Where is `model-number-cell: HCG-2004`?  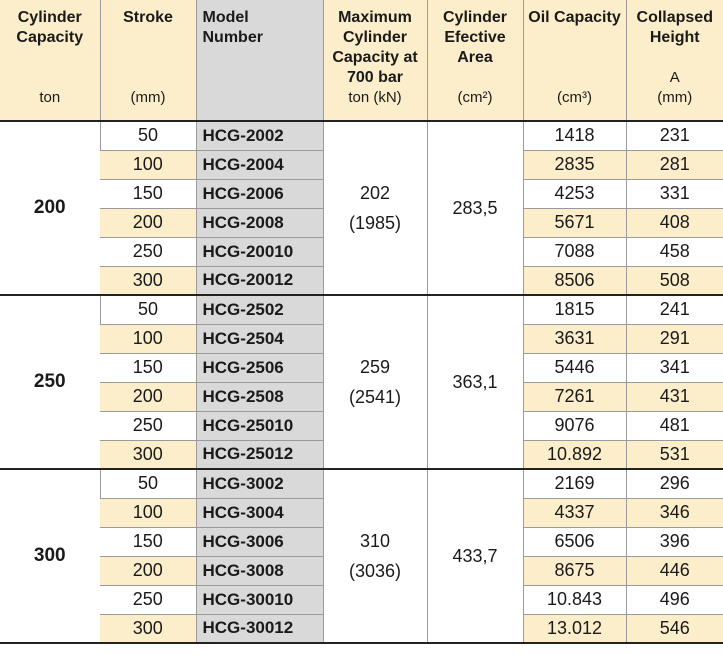
model-number-cell: HCG-2004 is located at coordinates (259, 164).